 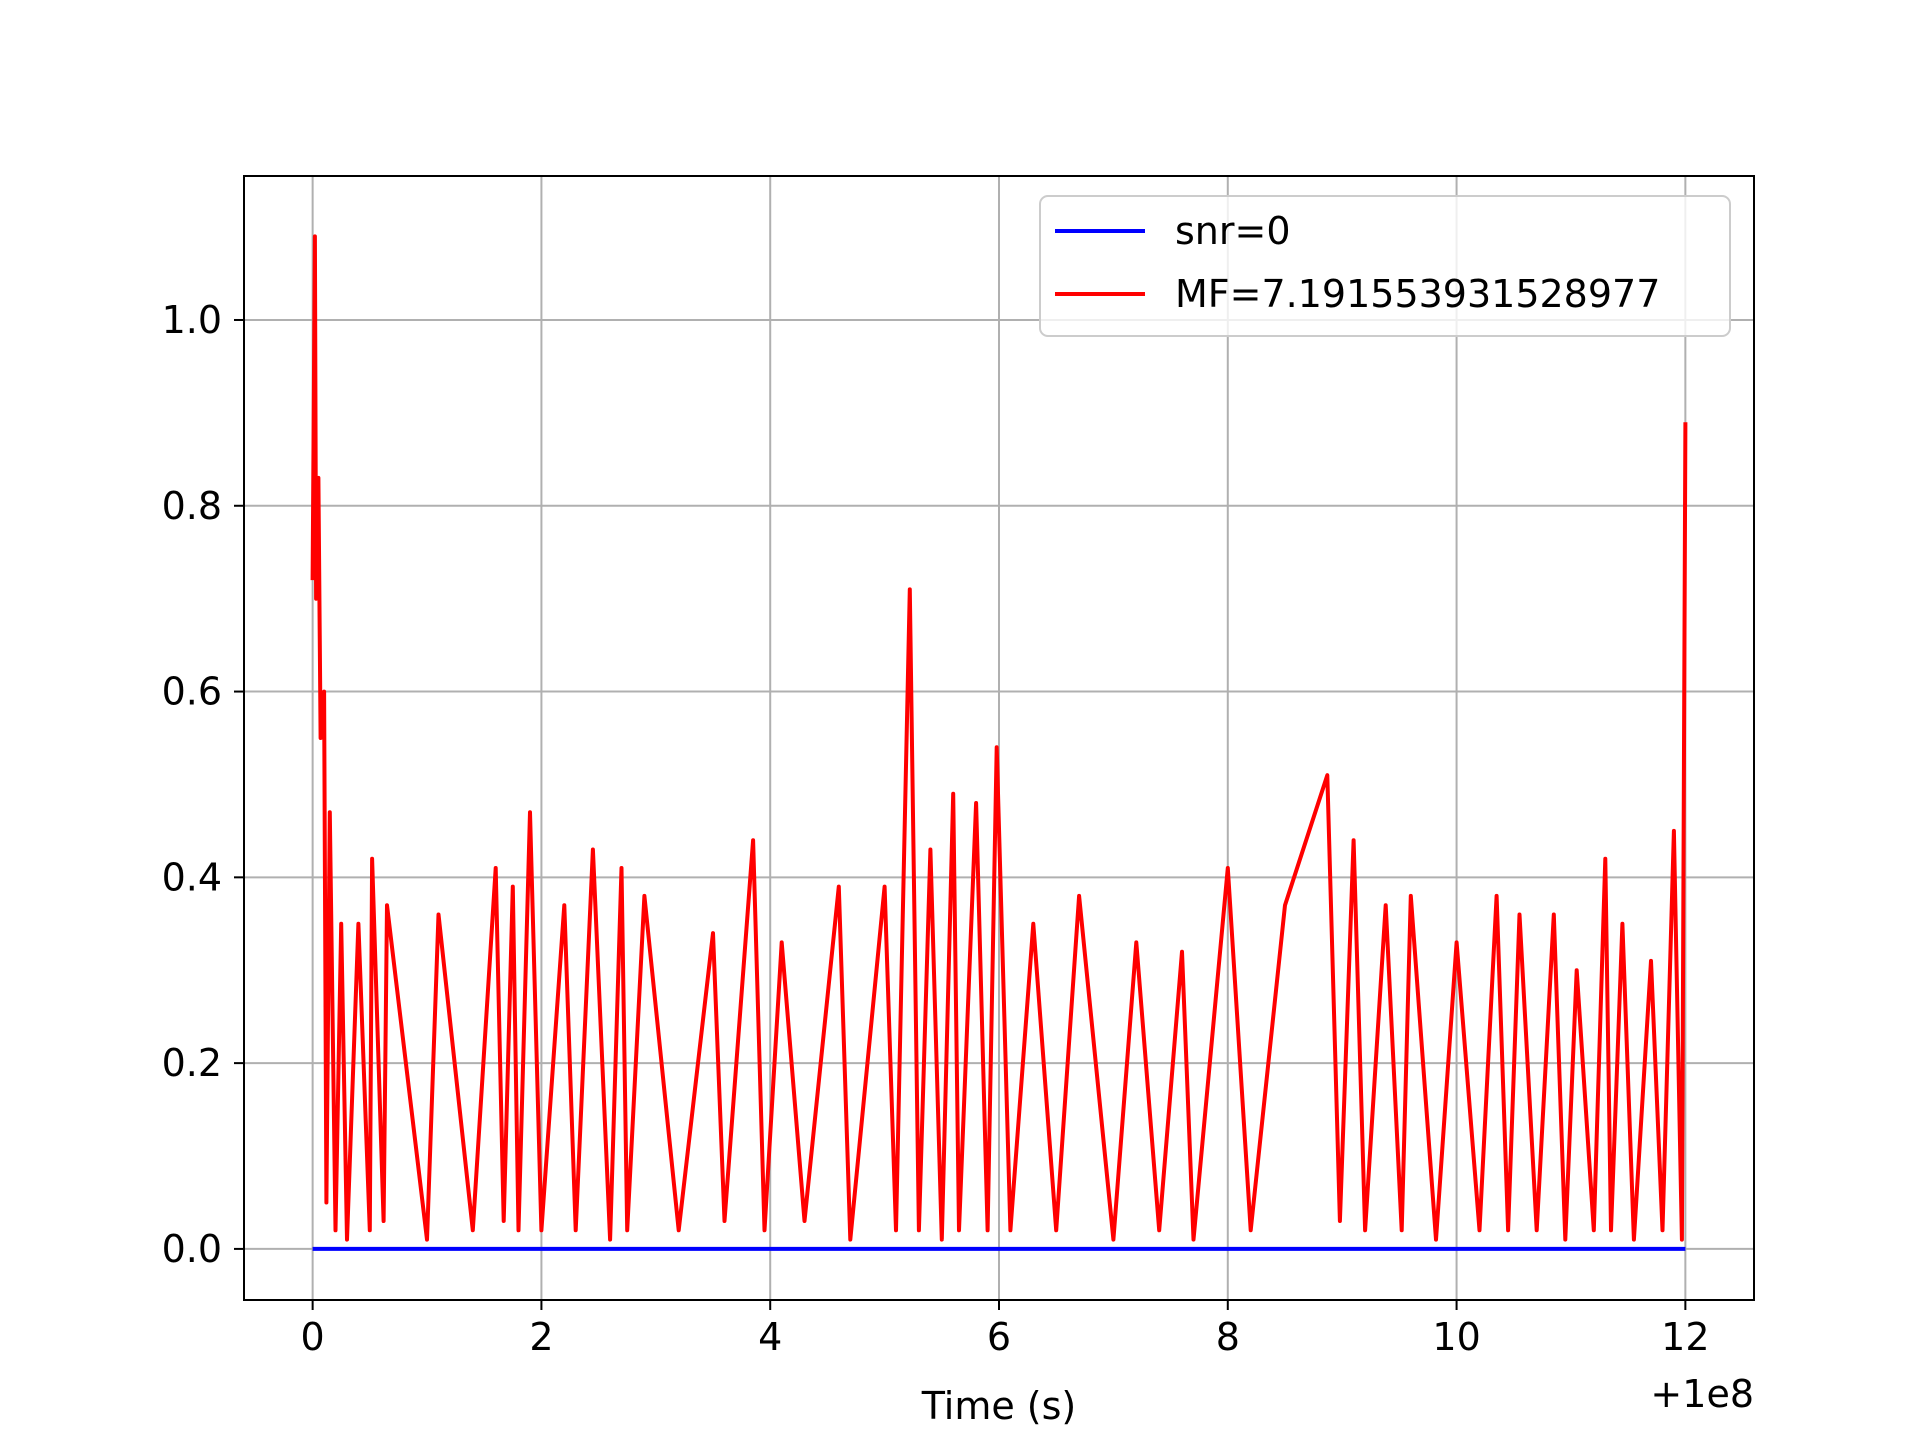 I want to click on legend: snr=0 MF=7.191553931528977, so click(x=1385, y=266).